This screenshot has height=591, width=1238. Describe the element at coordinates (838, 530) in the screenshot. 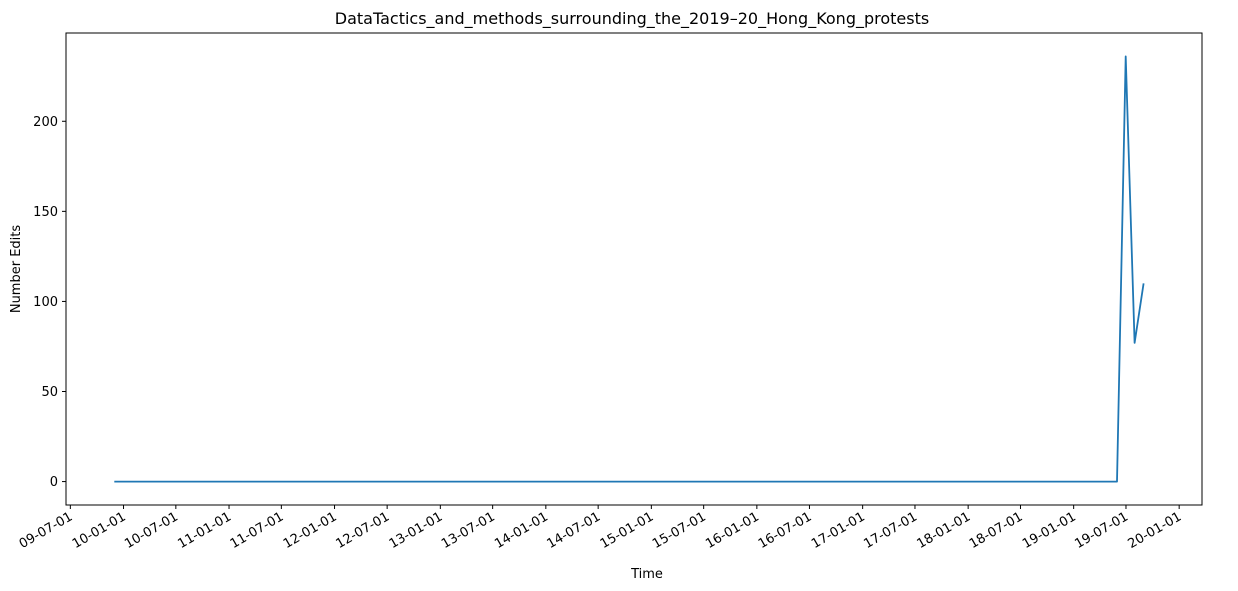

I see `x-tick-label: 17-01-01` at that location.